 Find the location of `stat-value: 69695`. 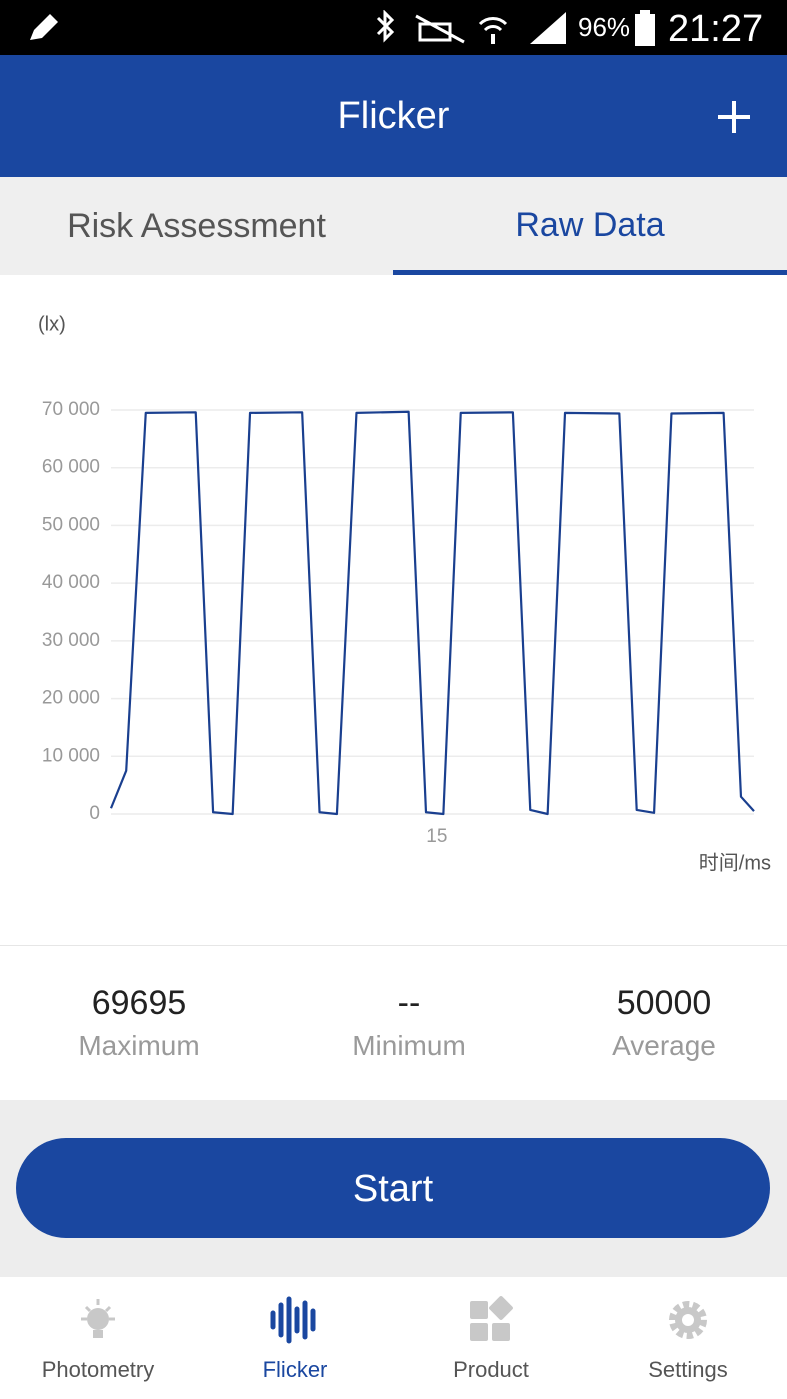

stat-value: 69695 is located at coordinates (139, 1003).